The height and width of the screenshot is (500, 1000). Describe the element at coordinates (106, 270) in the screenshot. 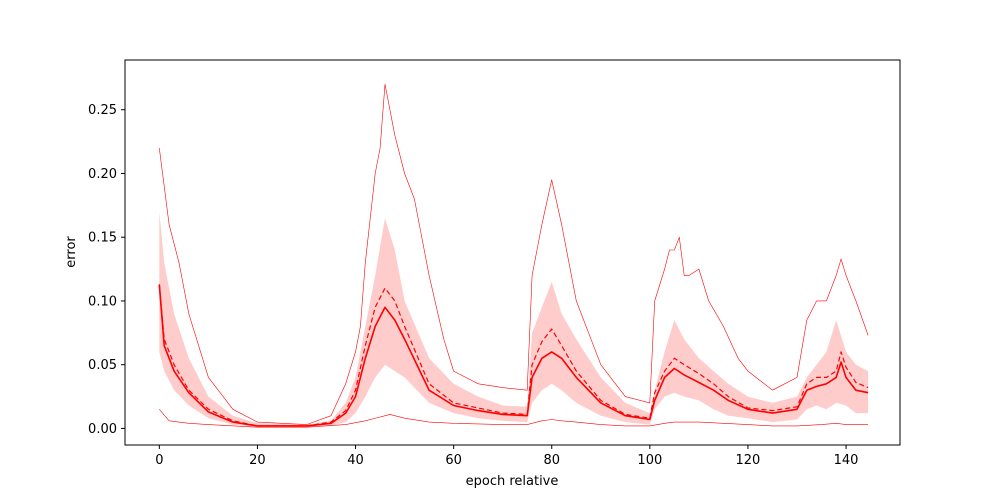

I see `y-axis: 0.00 0.05 0.10 0.15 0.20 0.25` at that location.